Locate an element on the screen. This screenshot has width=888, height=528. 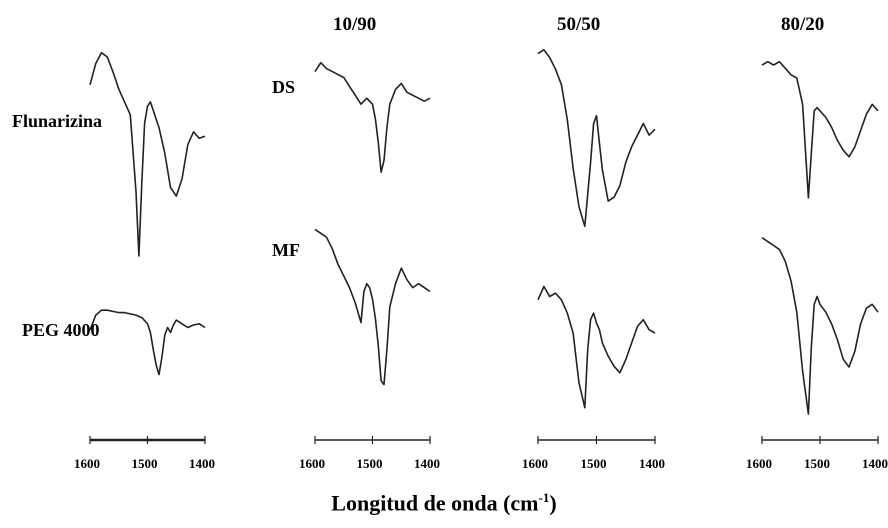
spectrum-line-50-50-mf is located at coordinates (596, 347).